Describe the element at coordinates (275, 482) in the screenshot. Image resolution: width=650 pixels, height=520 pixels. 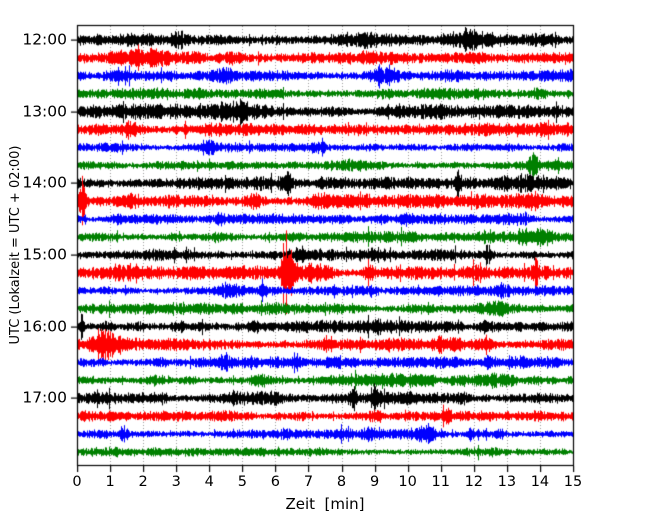
I see `x-tick-label: 6` at that location.